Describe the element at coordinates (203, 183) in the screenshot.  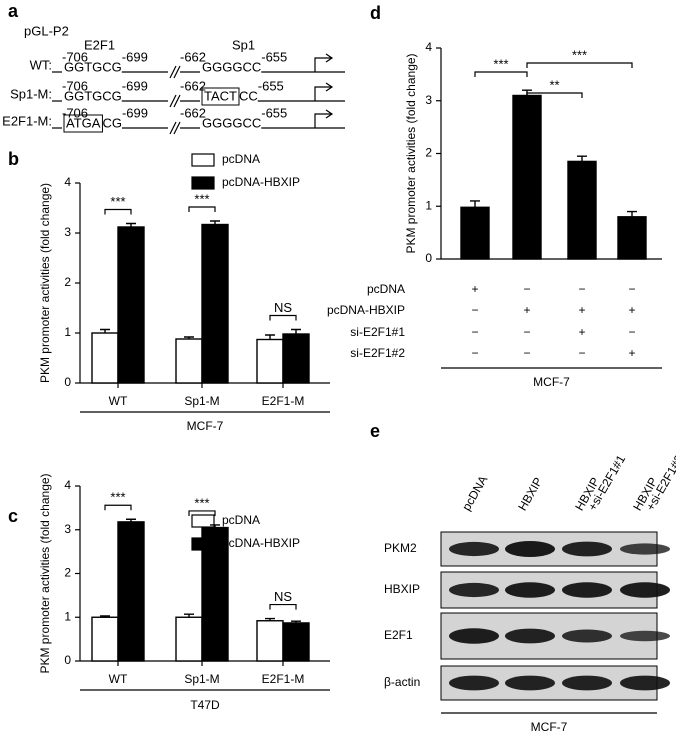
I see `legend-swatch` at that location.